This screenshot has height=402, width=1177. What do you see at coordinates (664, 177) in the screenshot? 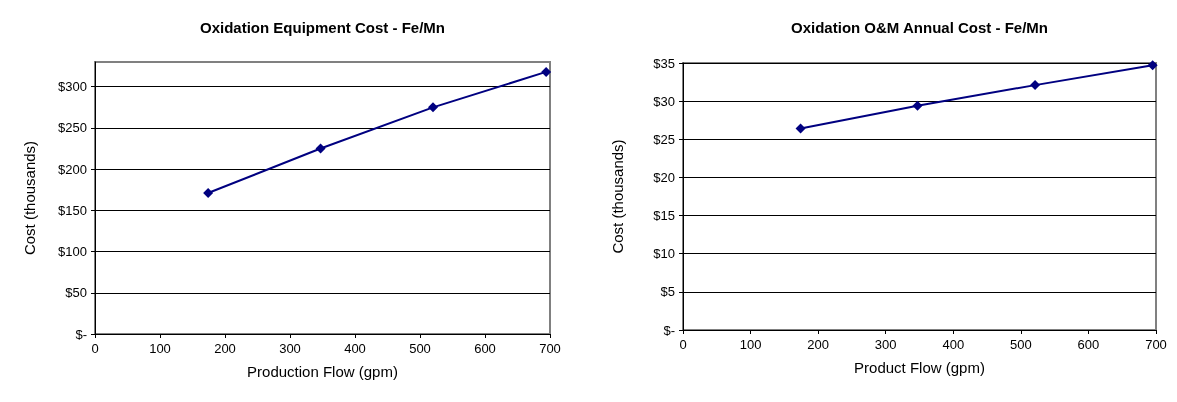
I see `y-tick-label: $20` at bounding box center [664, 177].